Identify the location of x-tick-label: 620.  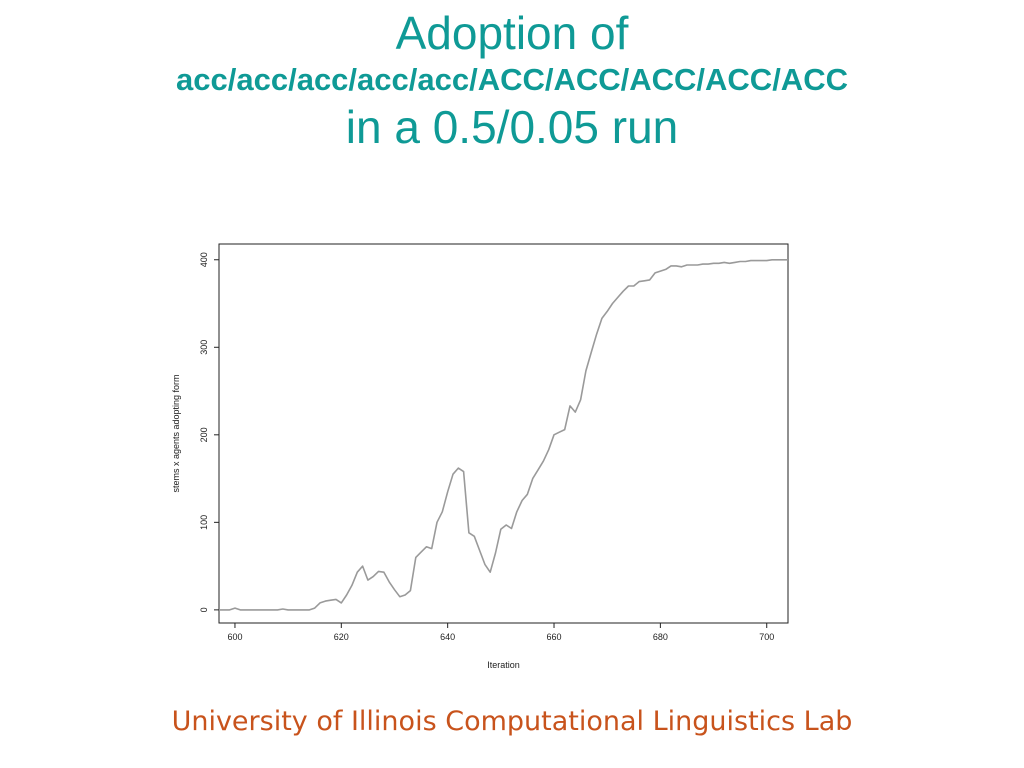
(341, 637).